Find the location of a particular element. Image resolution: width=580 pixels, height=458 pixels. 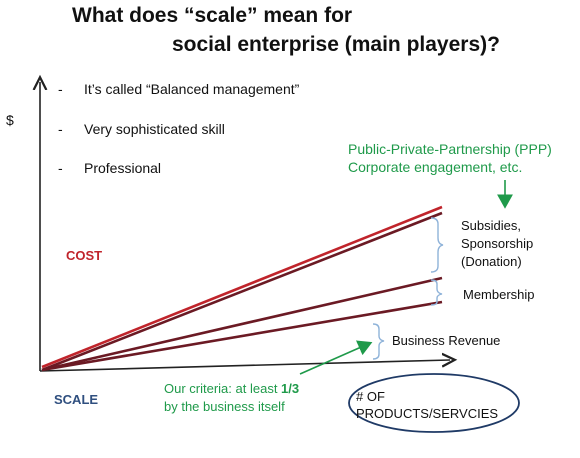

page-title-line-1: What does “scale” mean for is located at coordinates (212, 15).